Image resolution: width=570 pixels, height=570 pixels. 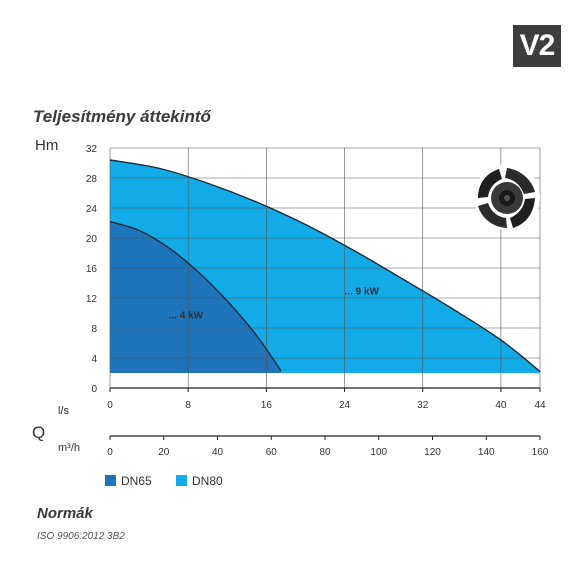 What do you see at coordinates (110, 405) in the screenshot?
I see `x-tick-label: 0` at bounding box center [110, 405].